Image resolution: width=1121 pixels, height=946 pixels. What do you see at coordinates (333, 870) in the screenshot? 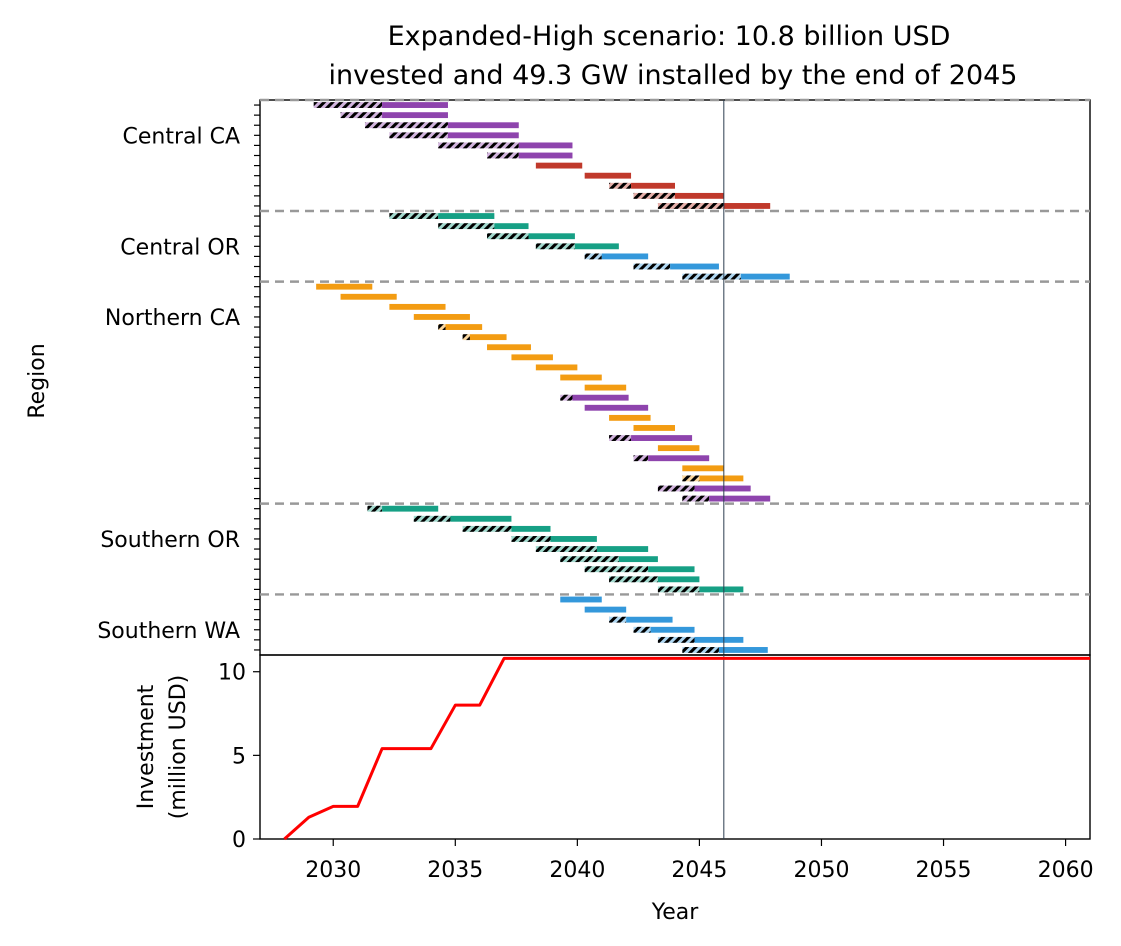
I see `x-tick-label: 2030` at bounding box center [333, 870].